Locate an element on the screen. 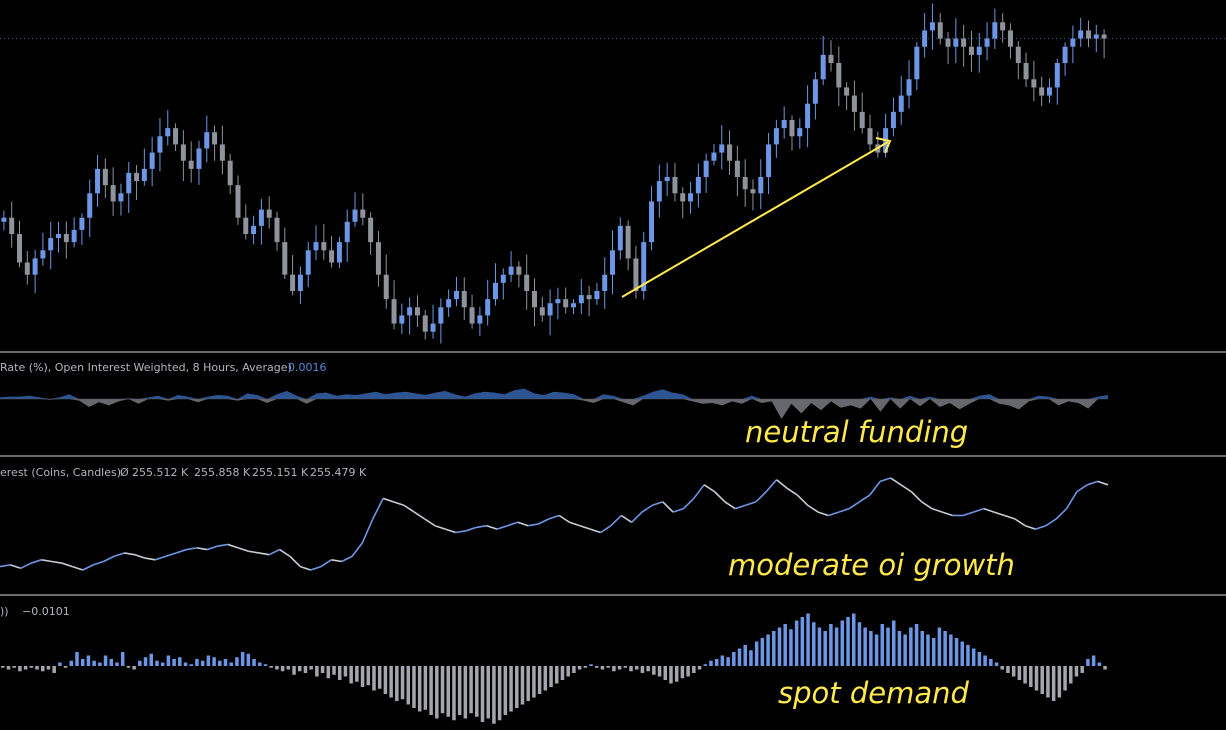 Image resolution: width=1226 pixels, height=730 pixels. funding-pane is located at coordinates (554, 403).